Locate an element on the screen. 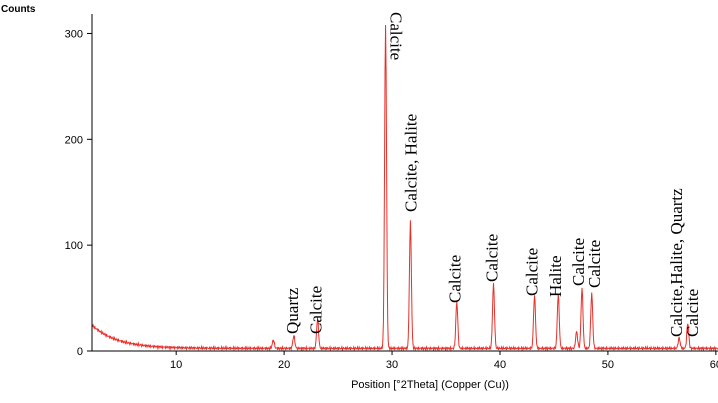 Image resolution: width=718 pixels, height=403 pixels. y-axis-title: Counts is located at coordinates (18, 9).